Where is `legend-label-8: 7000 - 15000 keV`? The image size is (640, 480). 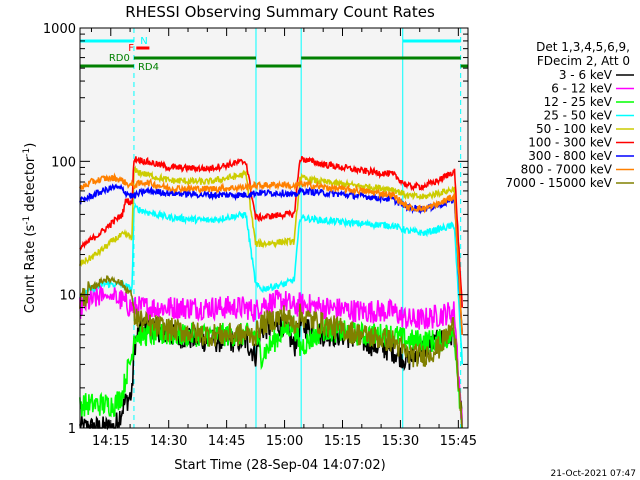
legend-label-8: 7000 - 15000 keV is located at coordinates (558, 183).